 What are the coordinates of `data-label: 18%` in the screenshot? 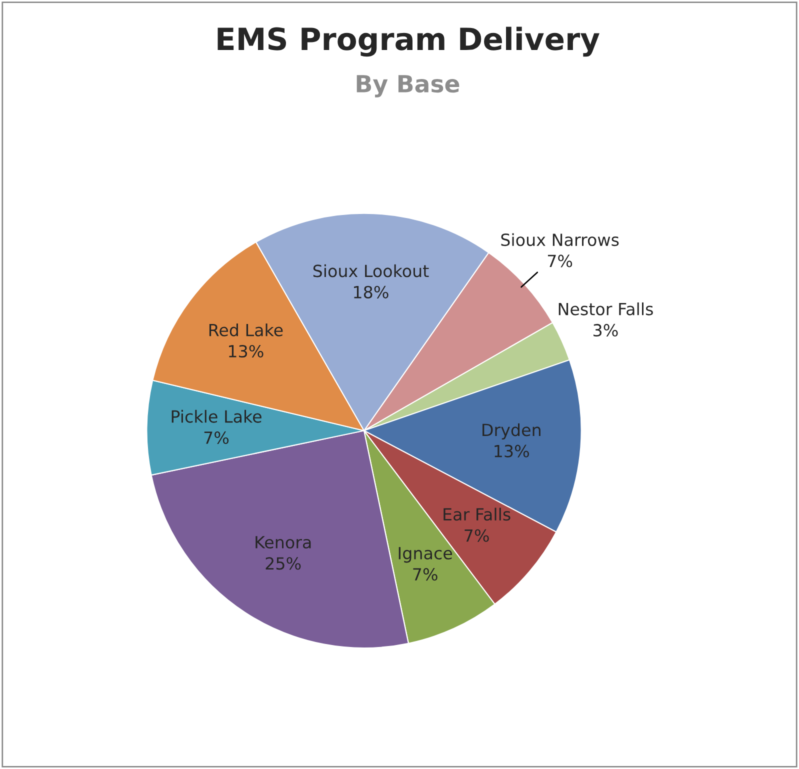 It's located at (371, 292).